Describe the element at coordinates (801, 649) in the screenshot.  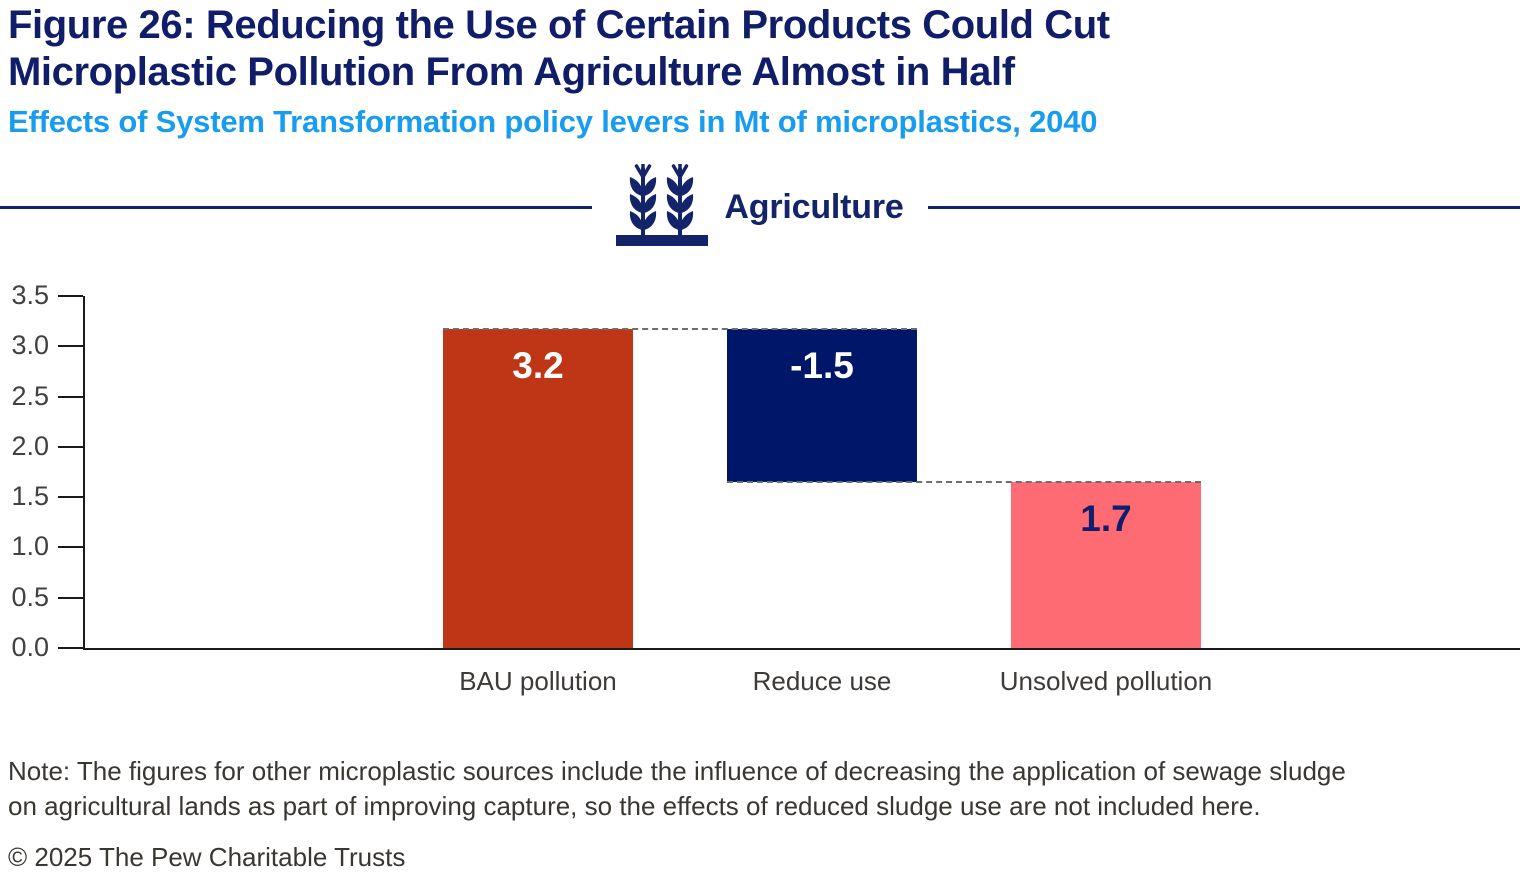
I see `x-axis-line` at that location.